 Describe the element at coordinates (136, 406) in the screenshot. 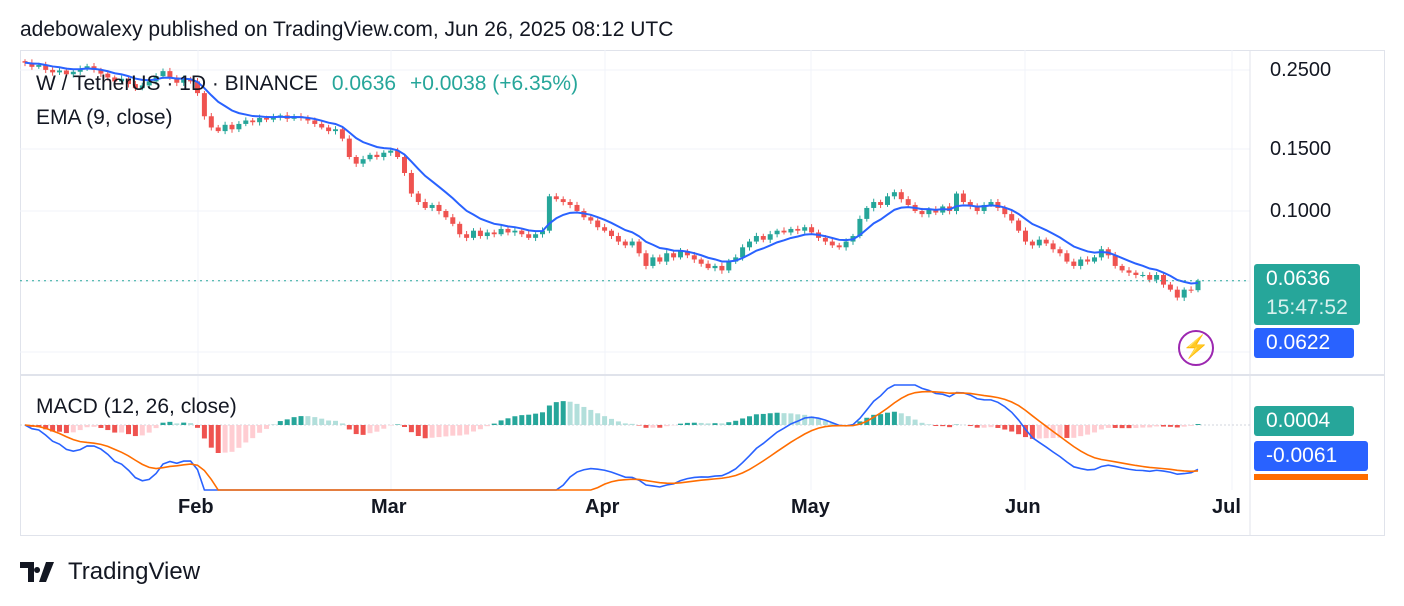

I see `macd-legend: MACD (12, 26, close)` at that location.